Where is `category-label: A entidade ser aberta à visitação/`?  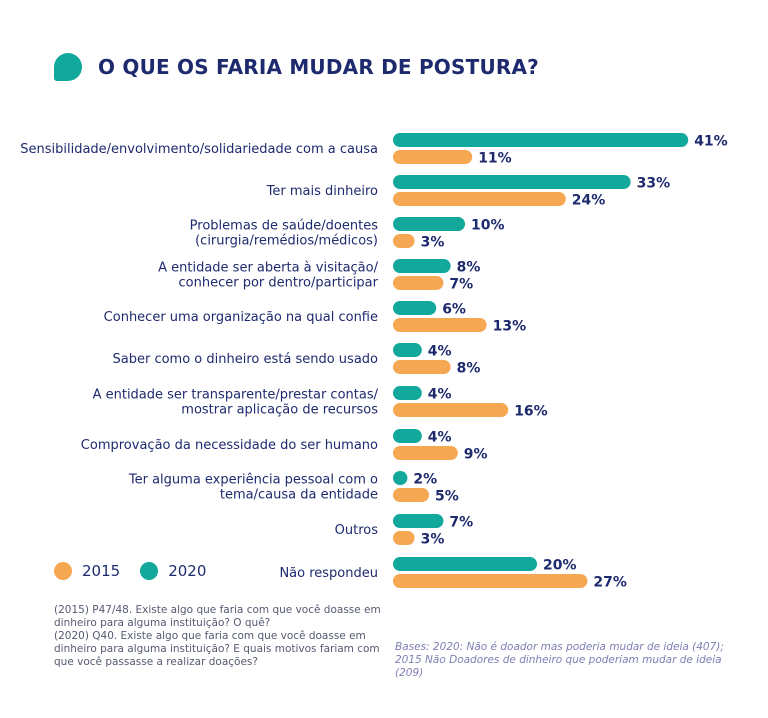
category-label: A entidade ser aberta à visitação/ is located at coordinates (268, 268).